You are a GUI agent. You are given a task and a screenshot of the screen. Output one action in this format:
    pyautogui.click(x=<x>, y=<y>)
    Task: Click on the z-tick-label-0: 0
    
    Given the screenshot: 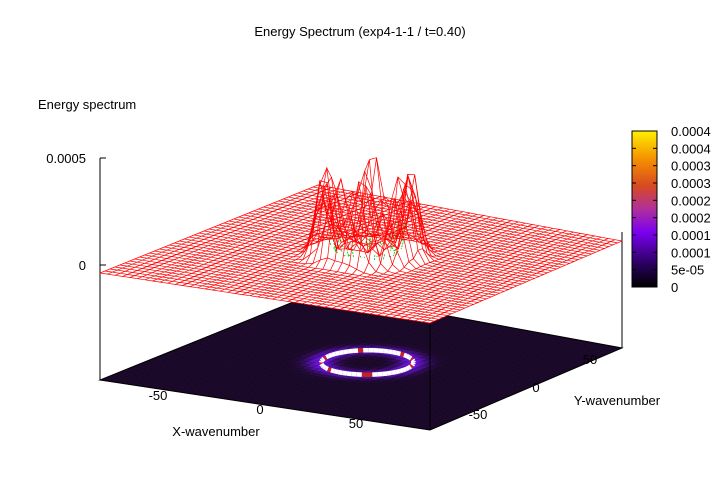 What is the action you would take?
    pyautogui.click(x=82, y=265)
    